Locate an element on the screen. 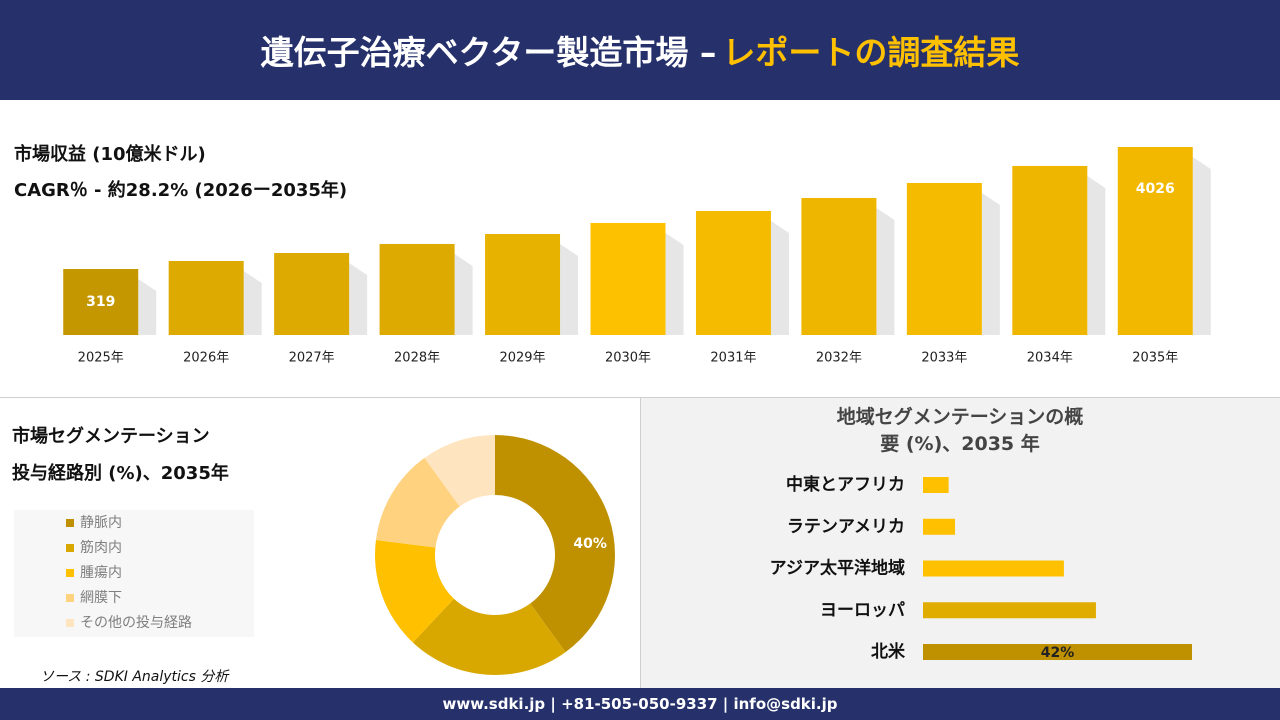  x-tick-label: 2032年 is located at coordinates (839, 358).